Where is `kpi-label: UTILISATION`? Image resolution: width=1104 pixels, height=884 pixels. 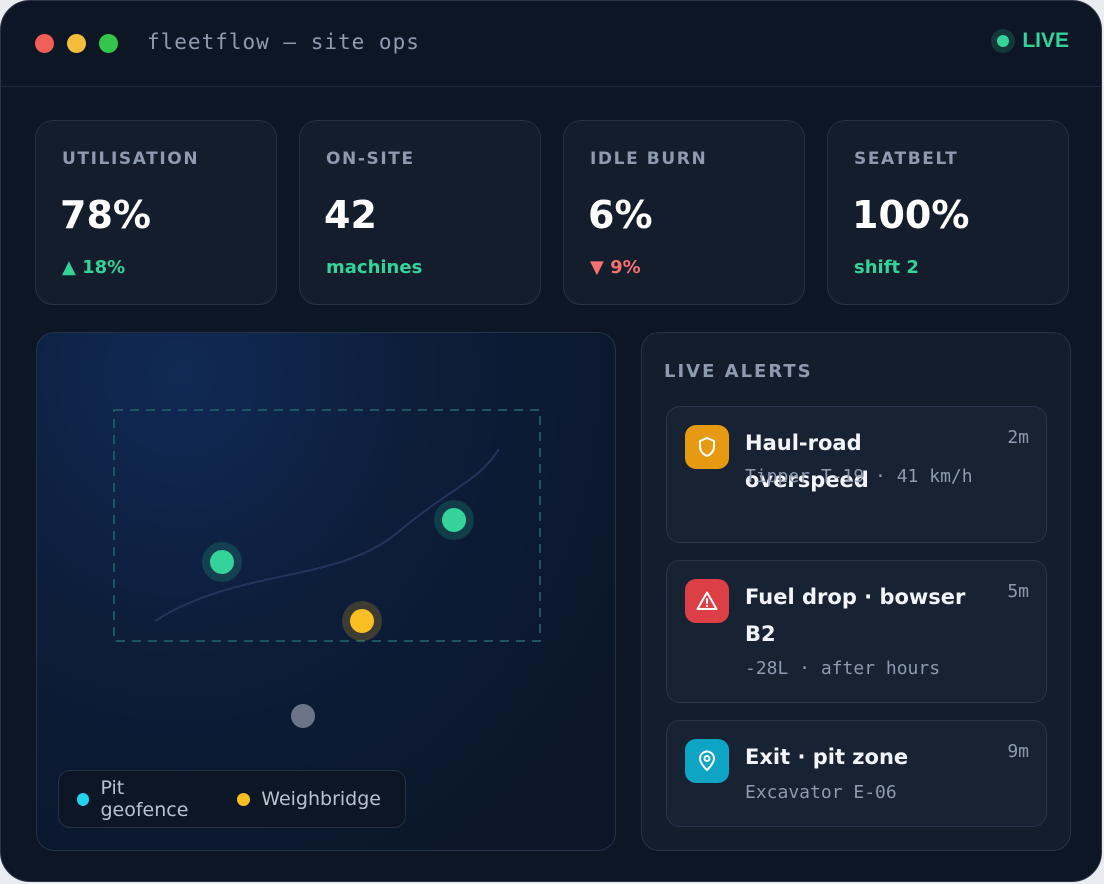
kpi-label: UTILISATION is located at coordinates (131, 159).